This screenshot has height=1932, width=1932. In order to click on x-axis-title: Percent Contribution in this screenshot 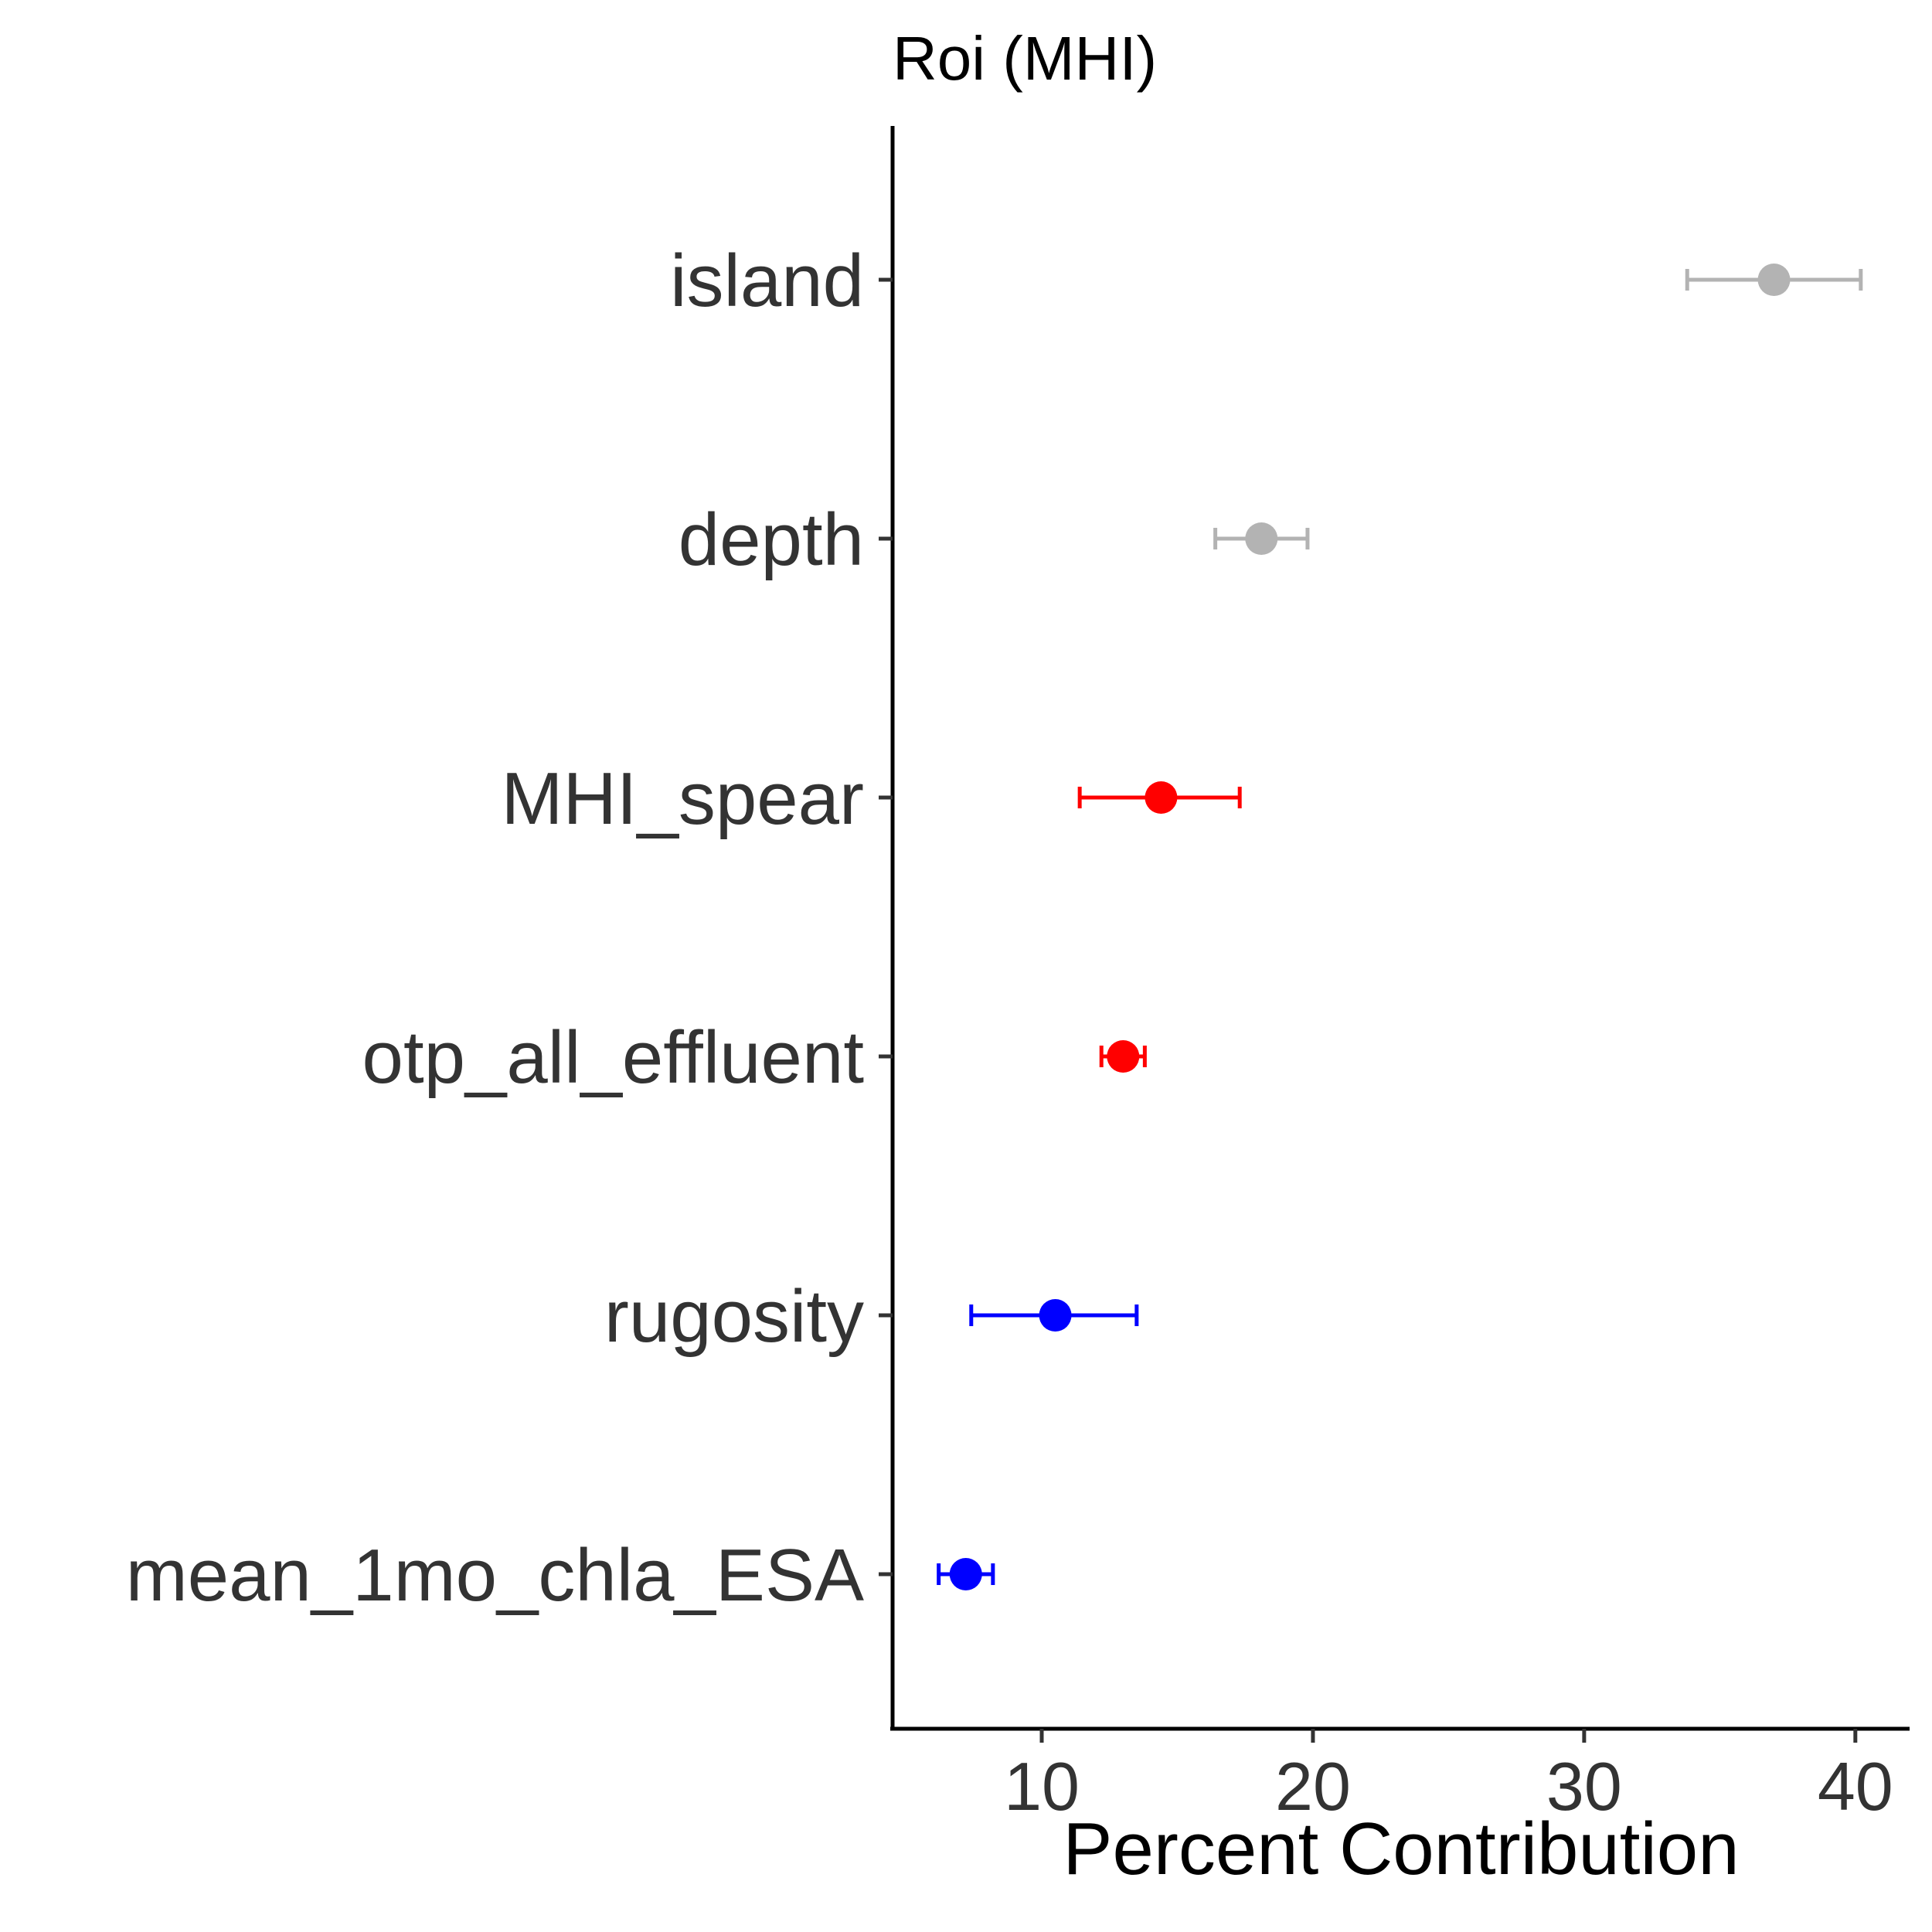, I will do `click(1401, 1849)`.